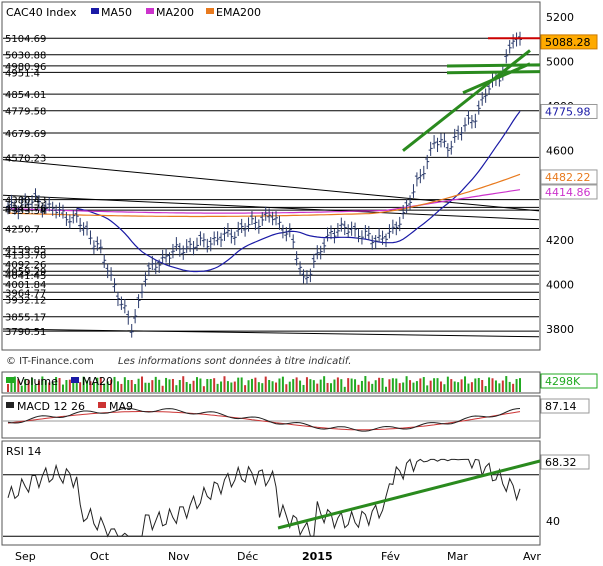  I want to click on month-label: 2015, so click(317, 556).